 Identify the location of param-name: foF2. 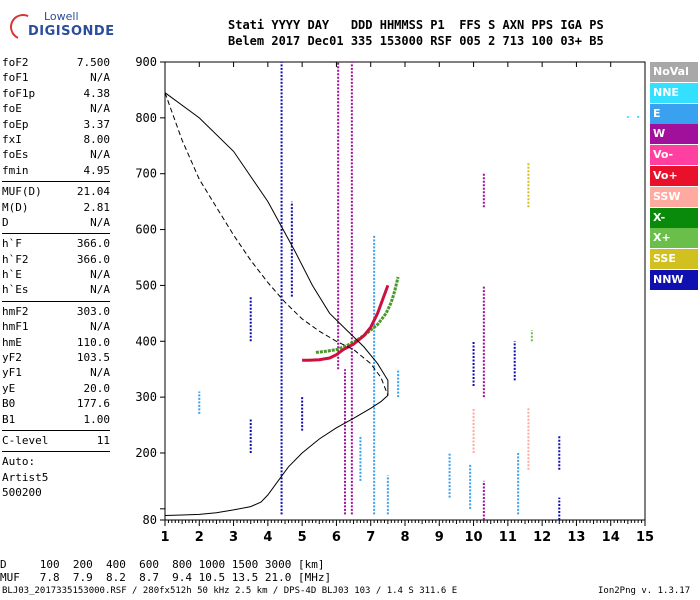
(15, 62).